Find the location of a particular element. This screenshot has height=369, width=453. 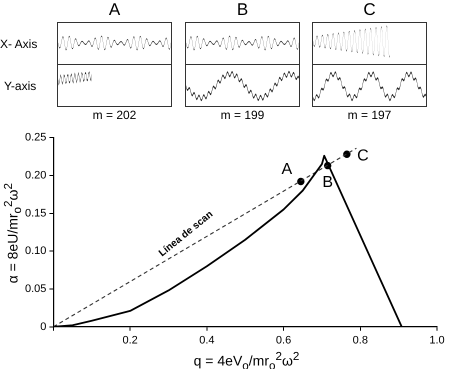

y-tick-label: 0.10 is located at coordinates (35, 251).